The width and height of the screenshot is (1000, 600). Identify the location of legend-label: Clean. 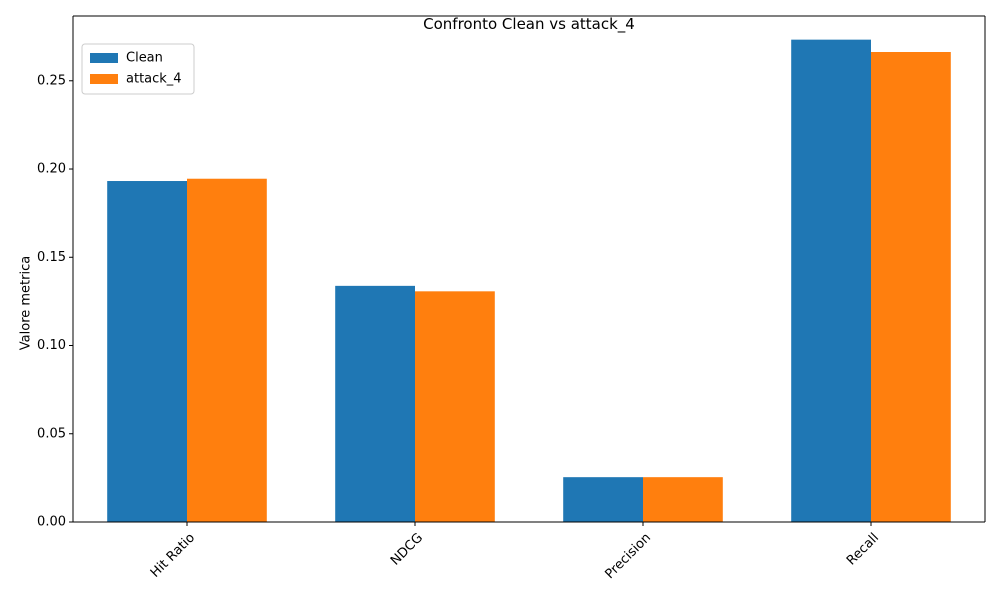
(144, 58).